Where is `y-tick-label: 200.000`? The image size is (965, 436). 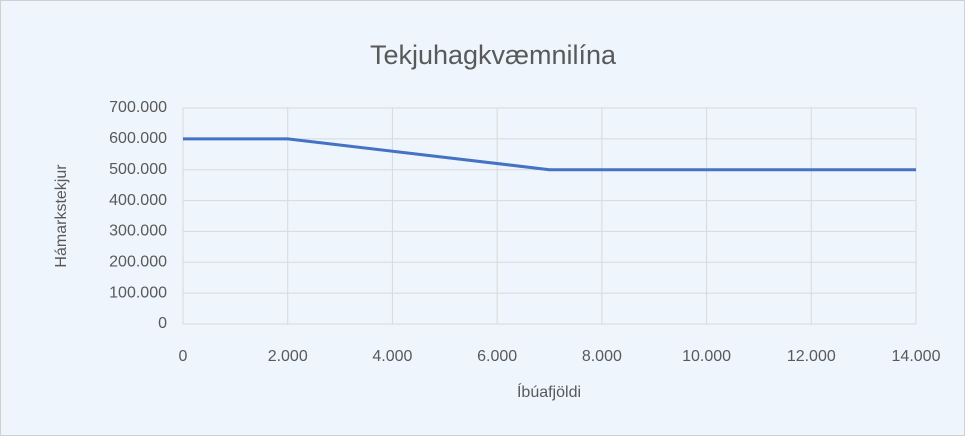 y-tick-label: 200.000 is located at coordinates (138, 262).